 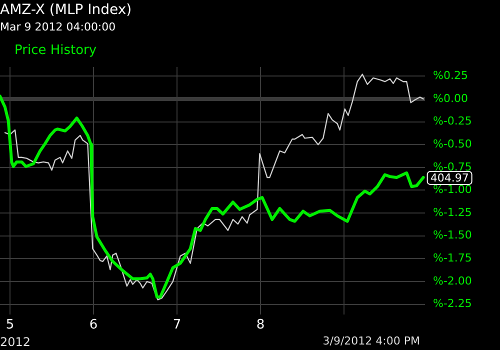 What do you see at coordinates (371, 341) in the screenshot?
I see `text: 3/9/2012 4:00 PM` at bounding box center [371, 341].